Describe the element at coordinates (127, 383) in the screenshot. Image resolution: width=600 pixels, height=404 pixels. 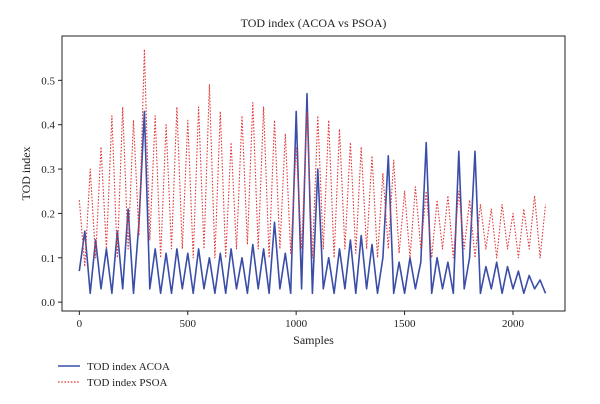
I see `legend-label-psoa: TOD index PSOA` at that location.